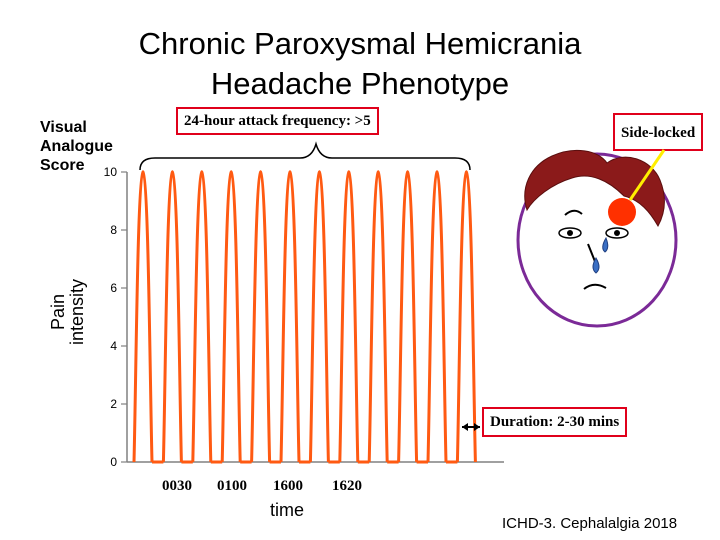  I want to click on title-line-2: Headache Phenotype, so click(360, 83).